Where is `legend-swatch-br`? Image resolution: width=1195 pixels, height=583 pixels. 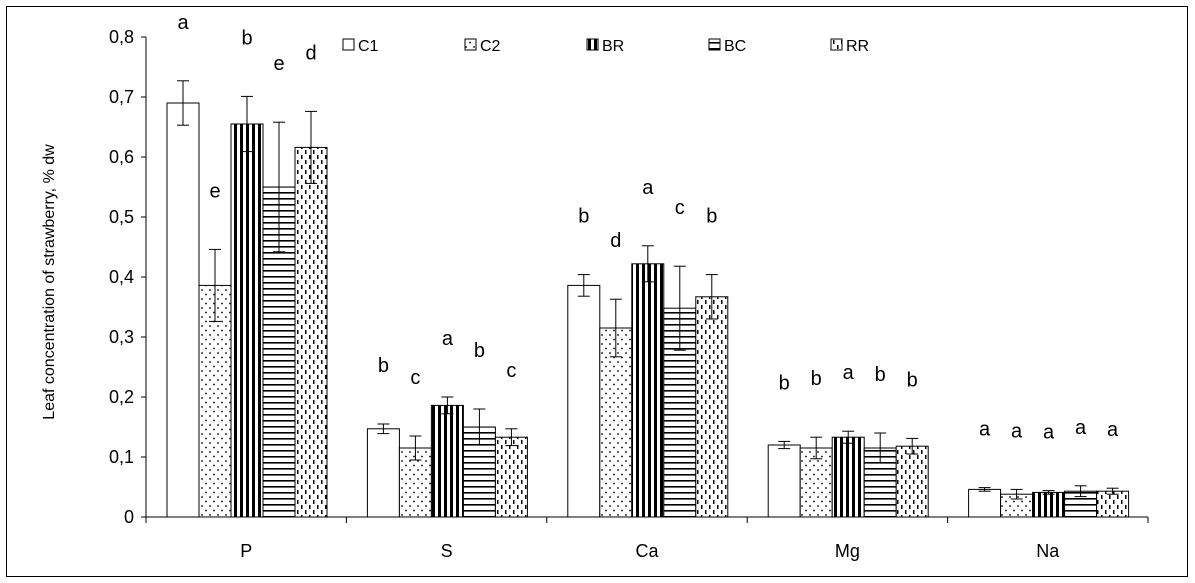 legend-swatch-br is located at coordinates (592, 44).